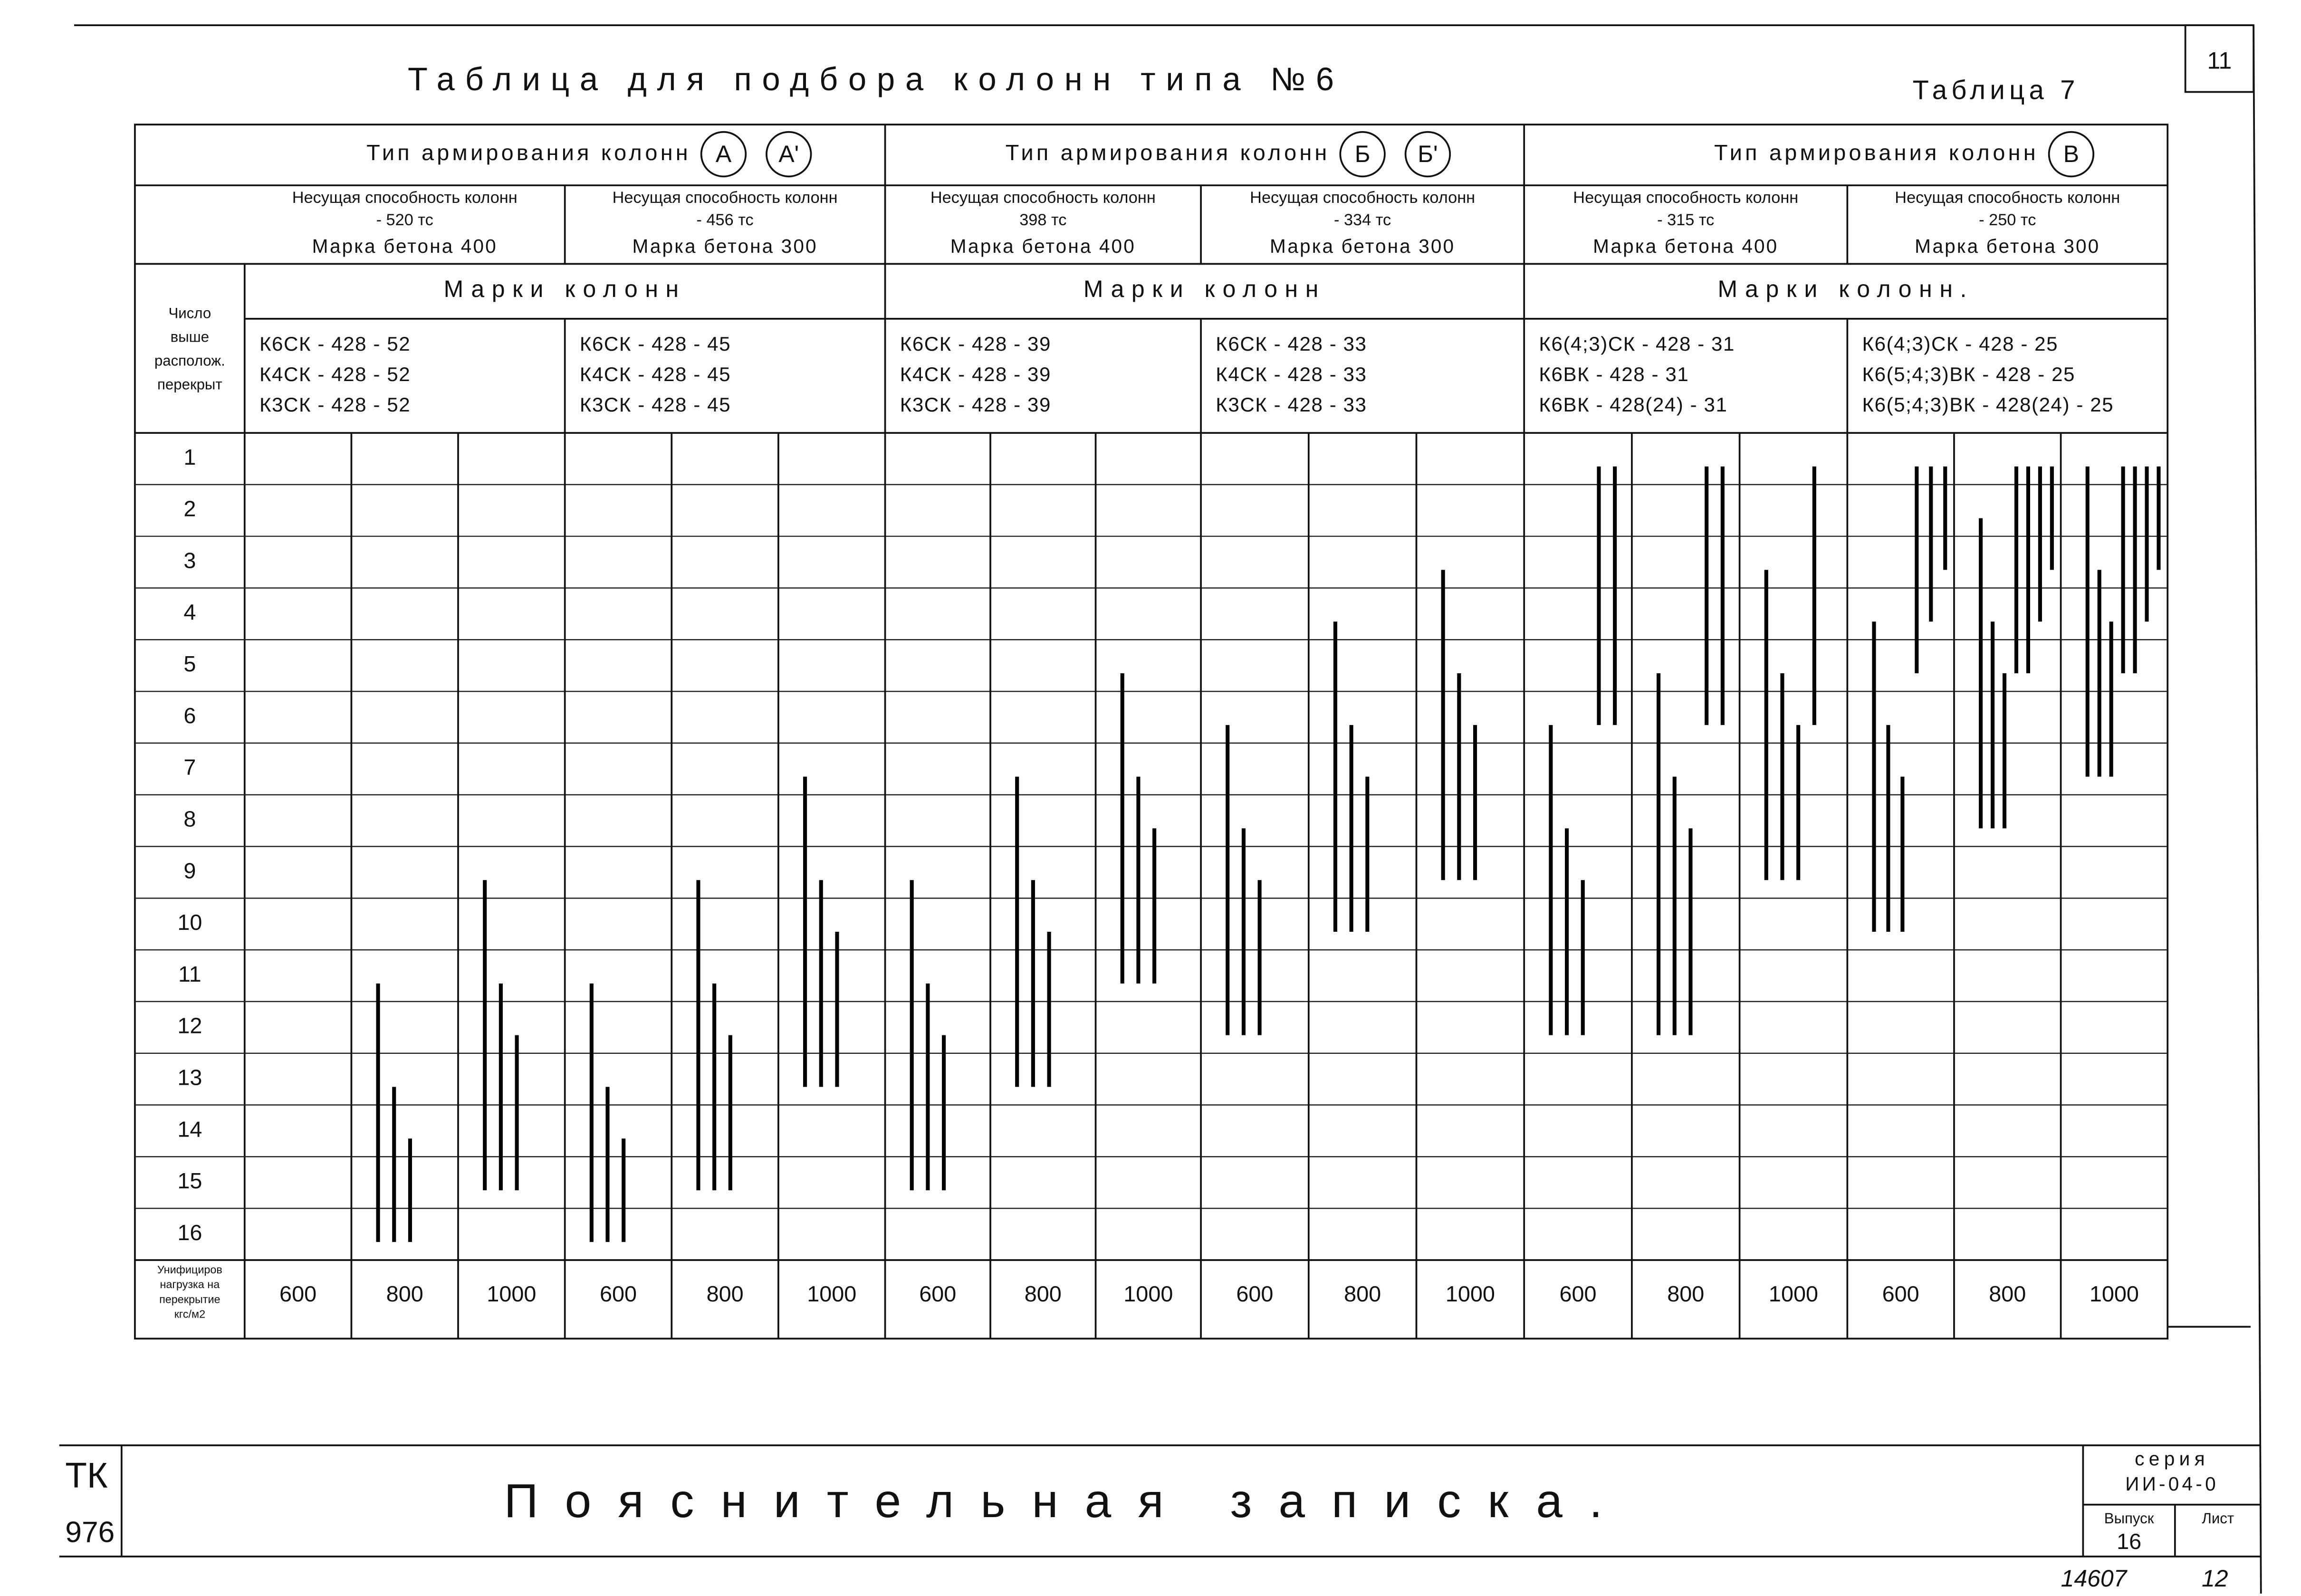 The image size is (2301, 1596). Describe the element at coordinates (189, 1025) in the screenshot. I see `floor-label: 12` at that location.